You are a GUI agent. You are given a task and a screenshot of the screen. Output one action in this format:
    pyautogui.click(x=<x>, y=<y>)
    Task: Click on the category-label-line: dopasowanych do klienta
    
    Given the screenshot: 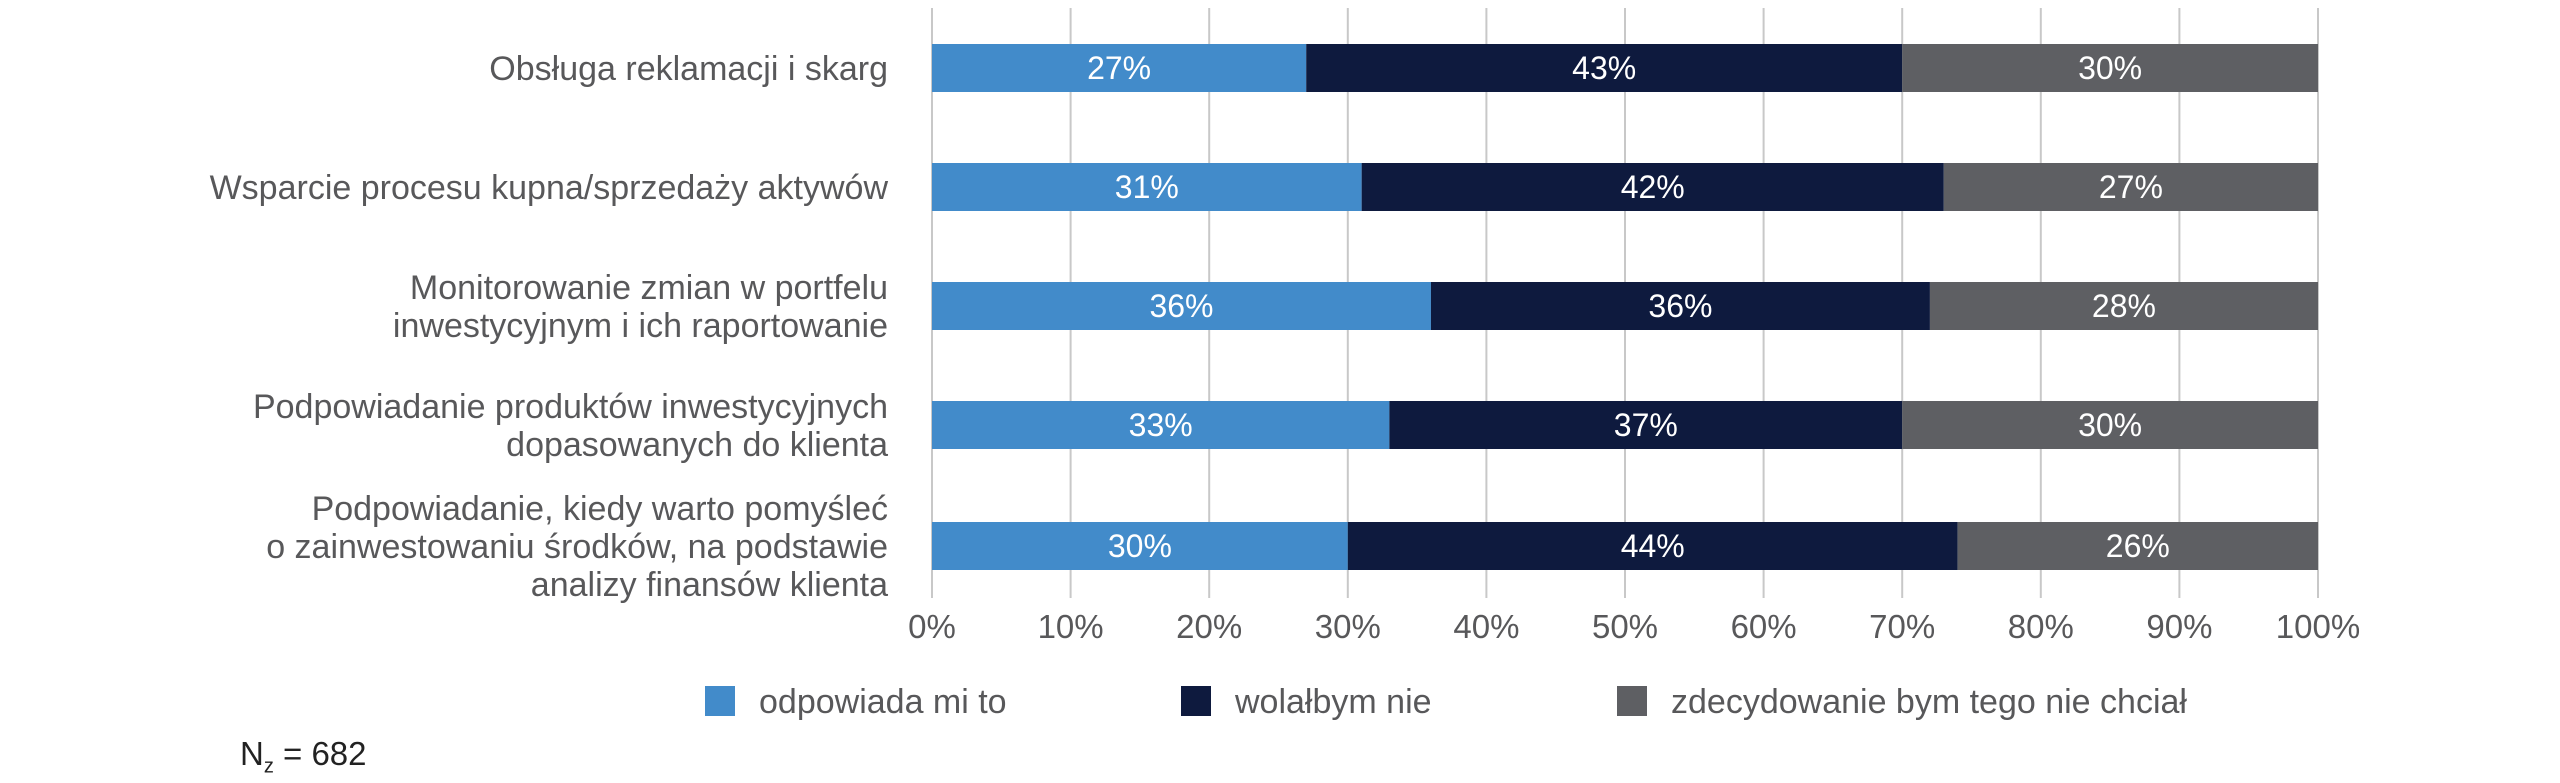 What is the action you would take?
    pyautogui.click(x=697, y=445)
    